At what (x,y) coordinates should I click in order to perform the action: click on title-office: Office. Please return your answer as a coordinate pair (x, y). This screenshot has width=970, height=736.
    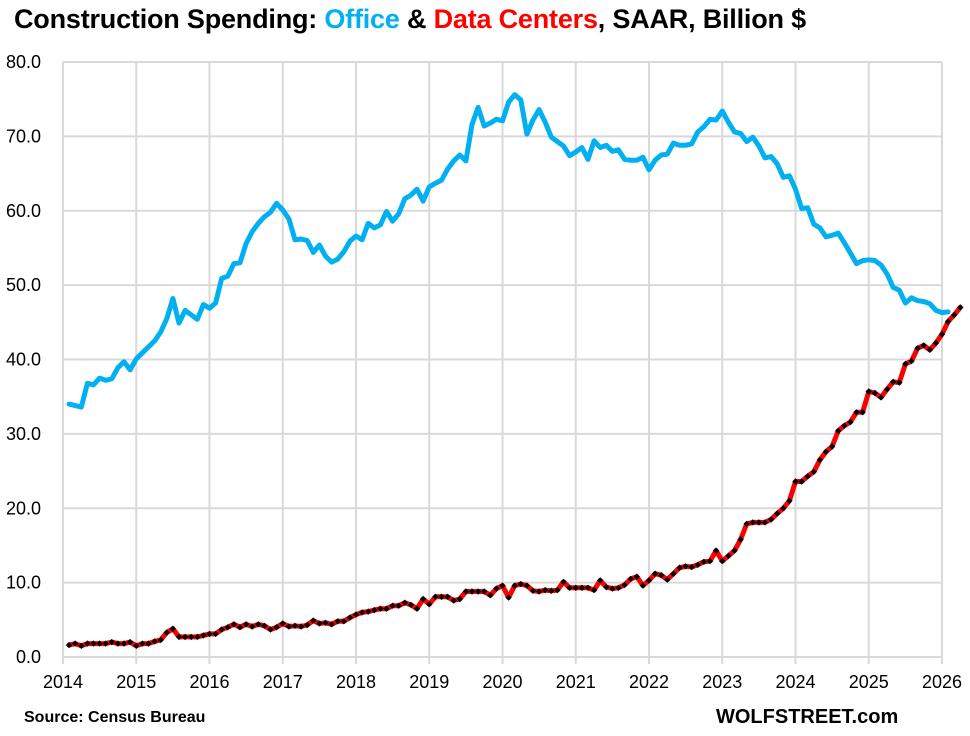
    Looking at the image, I should click on (362, 19).